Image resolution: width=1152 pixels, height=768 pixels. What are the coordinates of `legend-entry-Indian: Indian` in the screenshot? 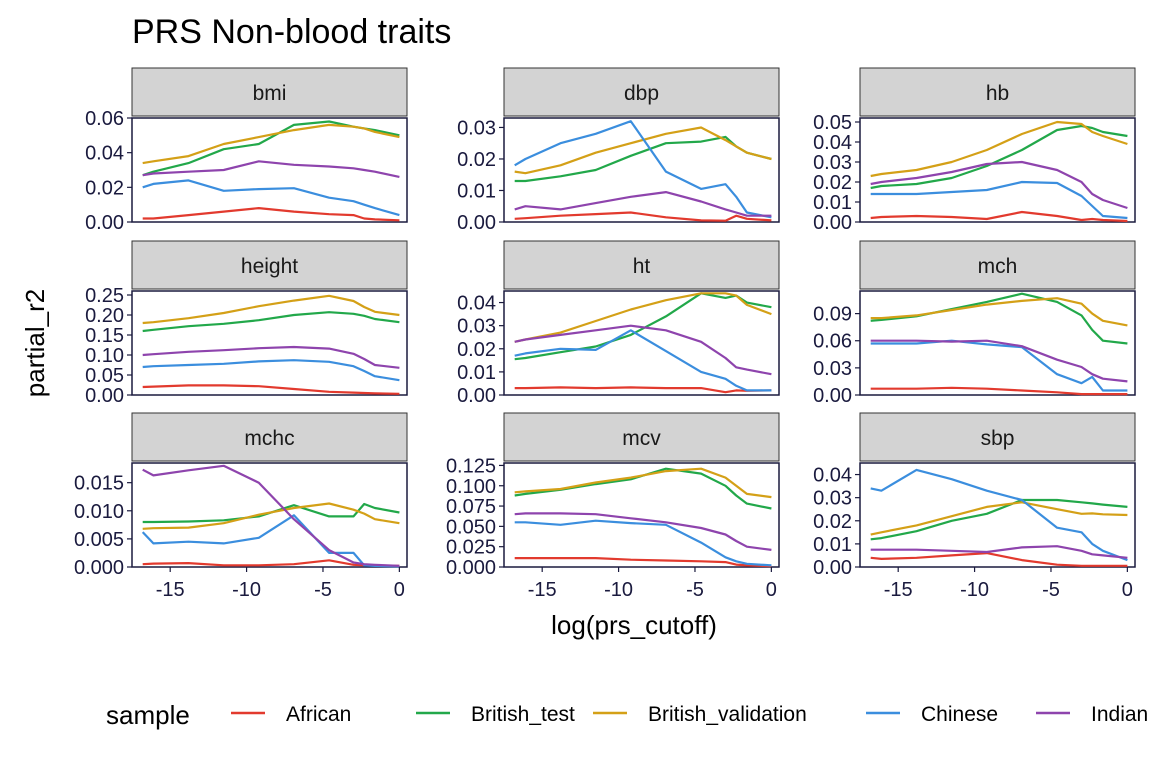 It's located at (1092, 714).